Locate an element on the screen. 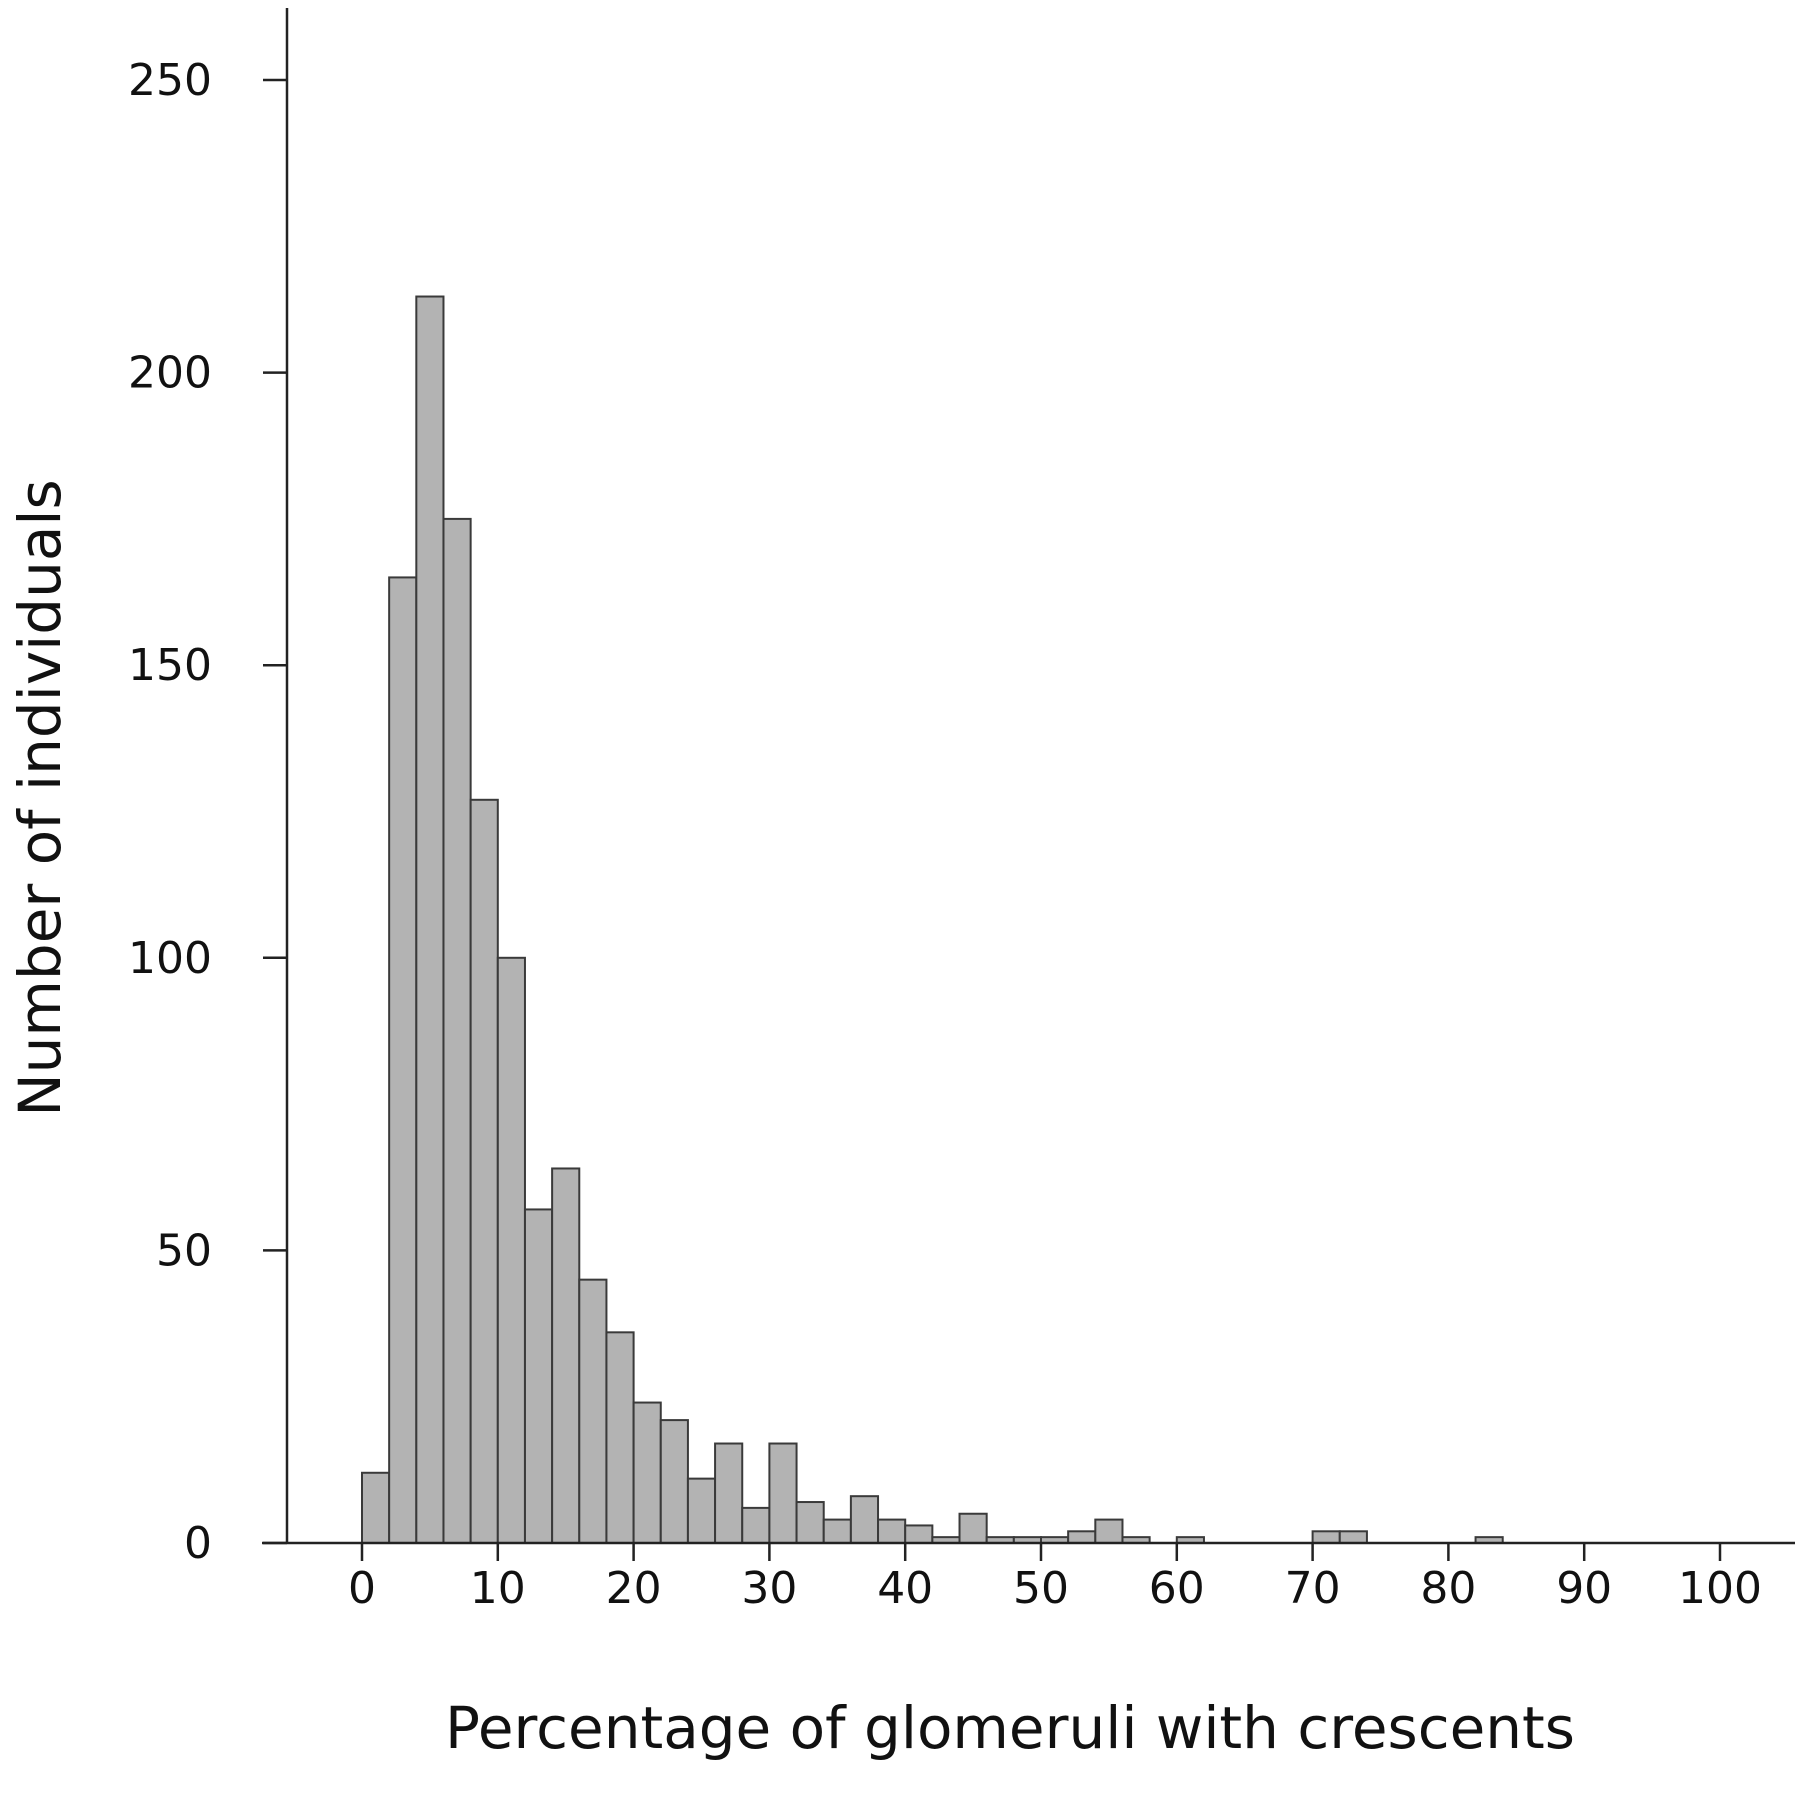 This screenshot has width=1800, height=1799. y-axis-title: Number of individuals is located at coordinates (40, 797).